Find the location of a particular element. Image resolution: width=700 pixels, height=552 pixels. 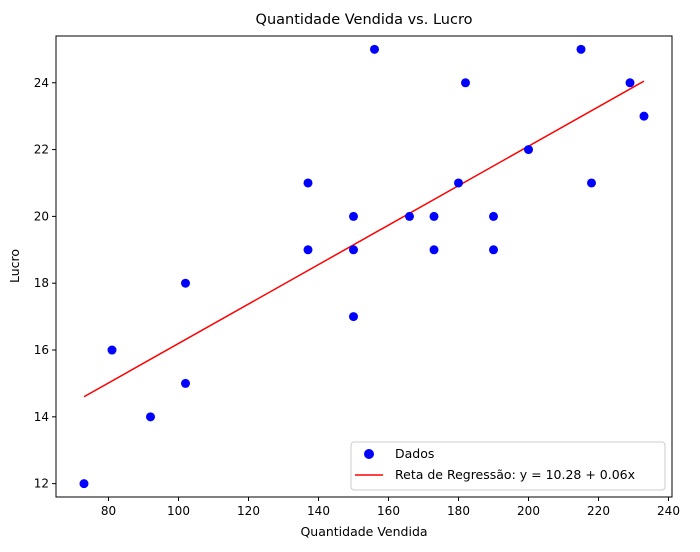

y-tick-label: 24 is located at coordinates (41, 83).